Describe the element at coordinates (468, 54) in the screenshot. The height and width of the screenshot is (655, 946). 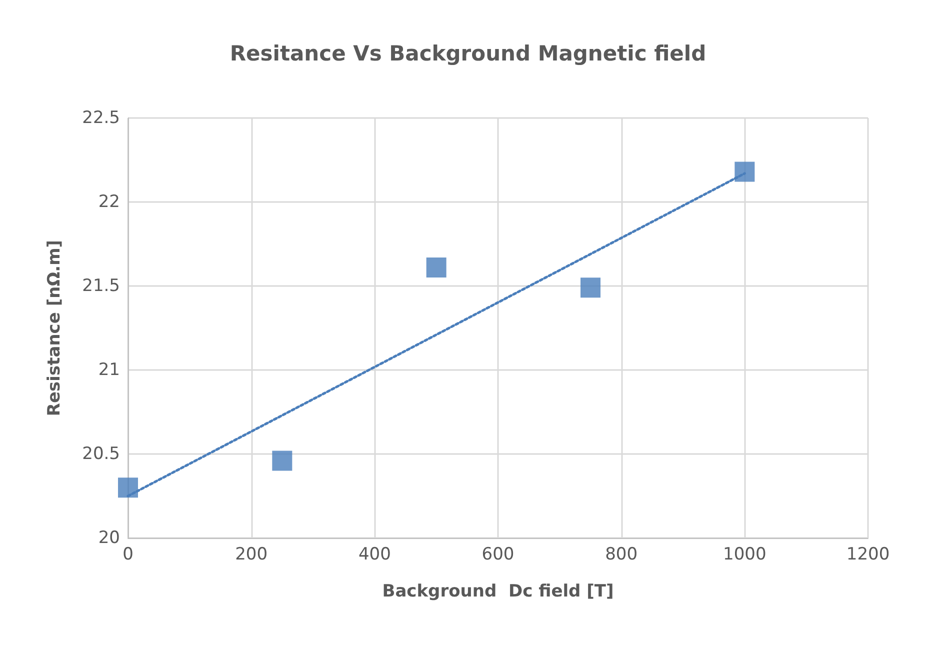
I see `chart-title: Resitance Vs Background Magnetic field` at that location.